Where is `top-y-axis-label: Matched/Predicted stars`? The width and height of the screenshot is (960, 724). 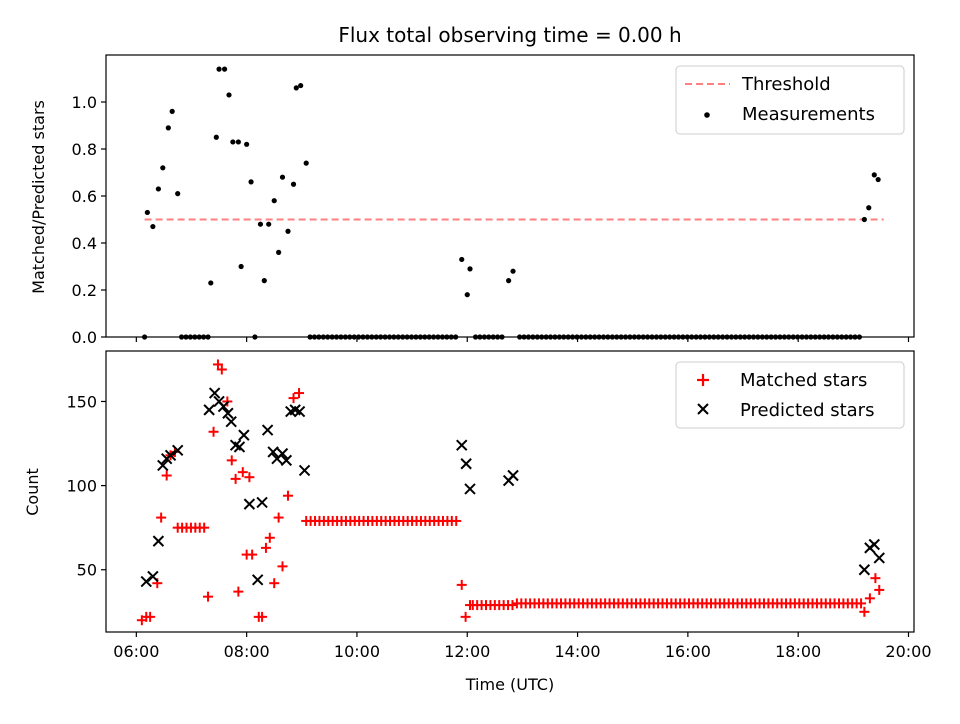
top-y-axis-label: Matched/Predicted stars is located at coordinates (38, 197).